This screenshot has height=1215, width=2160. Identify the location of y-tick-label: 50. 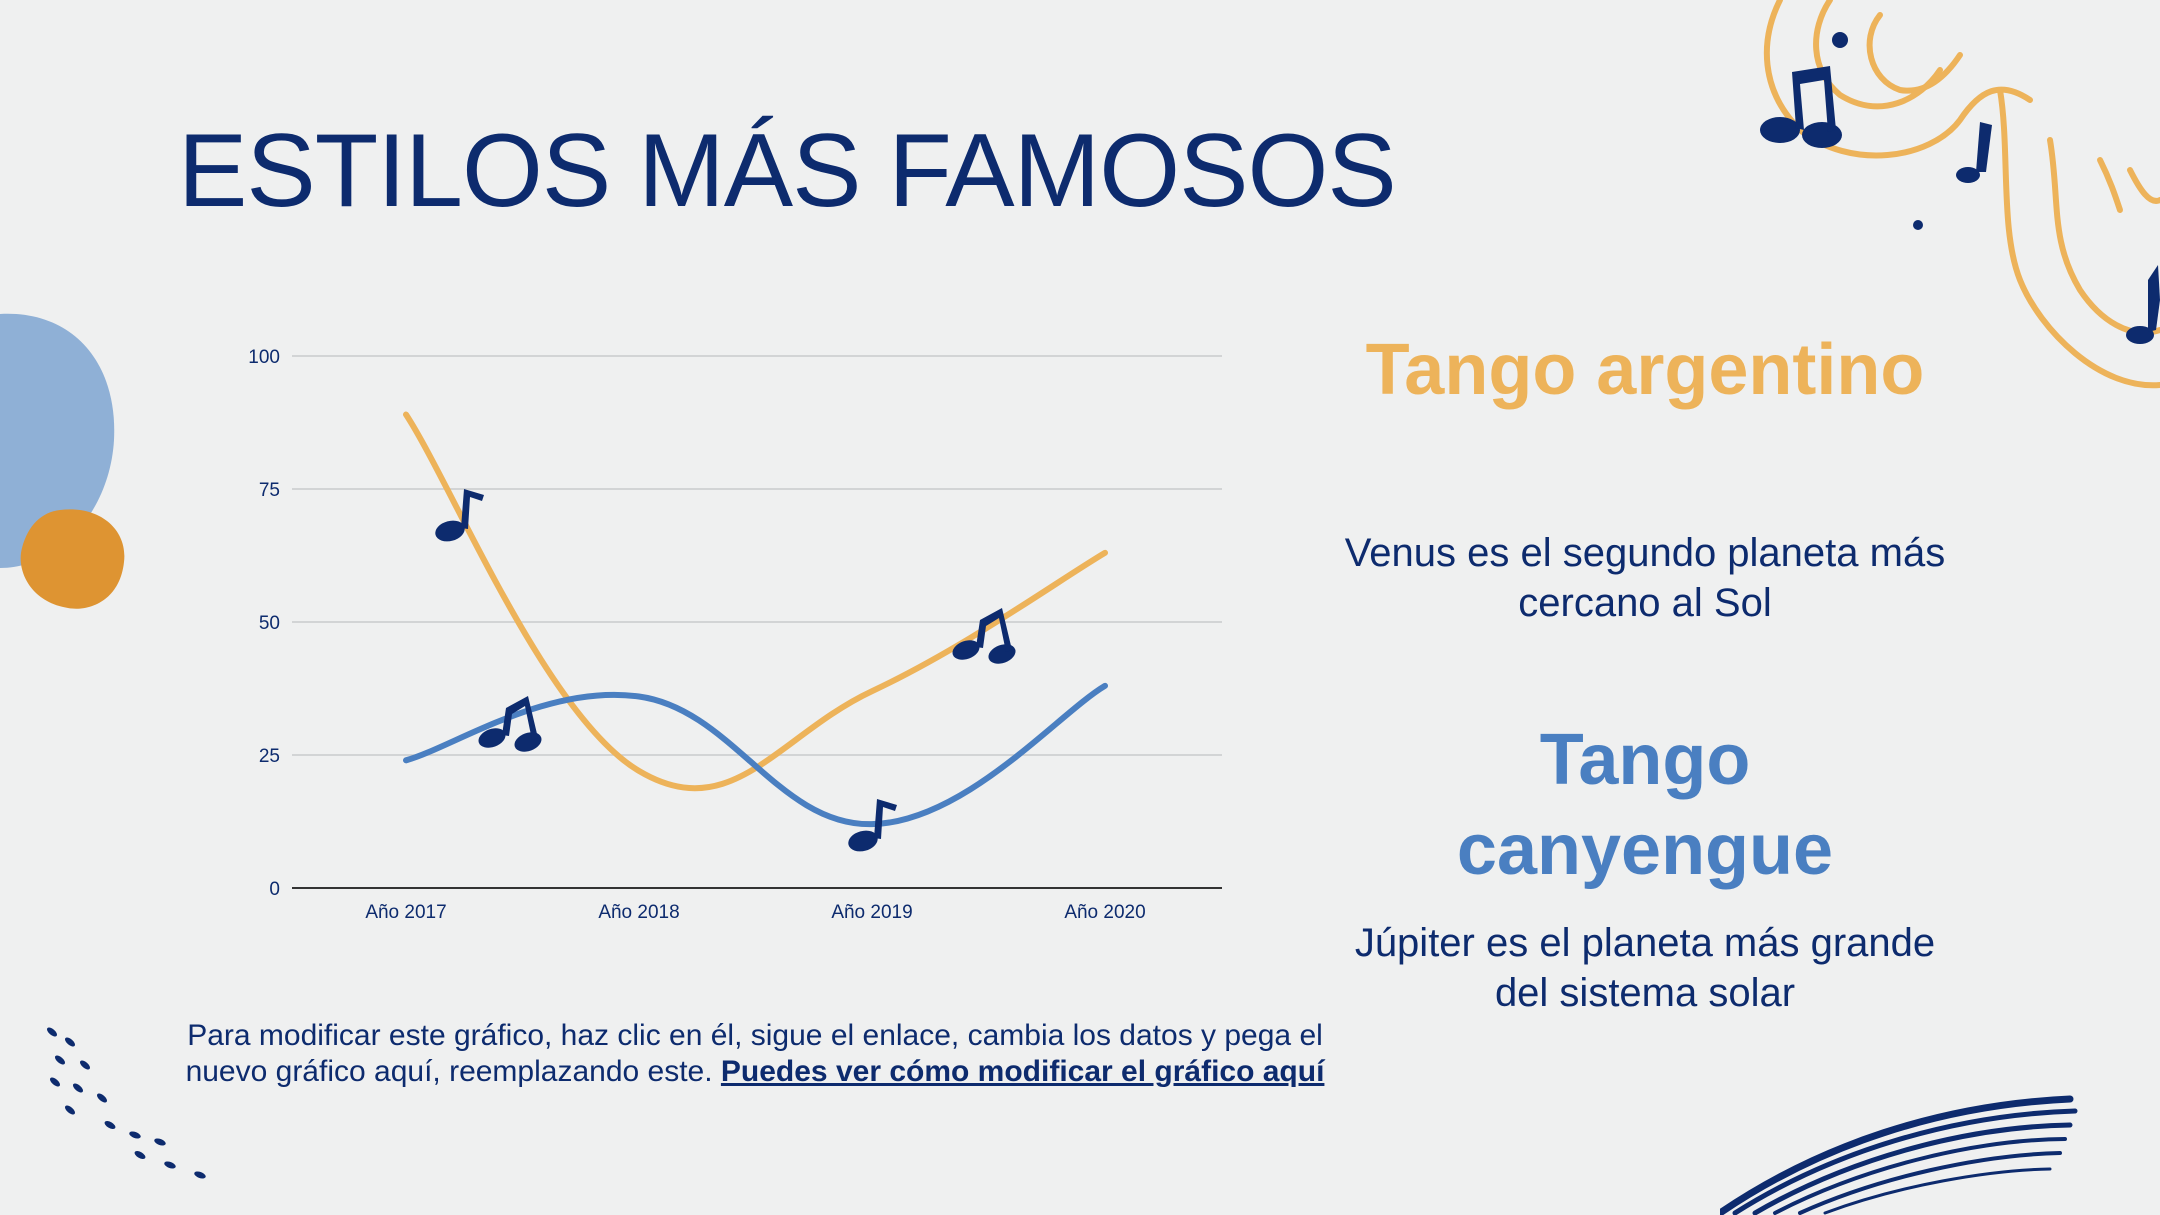
(269, 623).